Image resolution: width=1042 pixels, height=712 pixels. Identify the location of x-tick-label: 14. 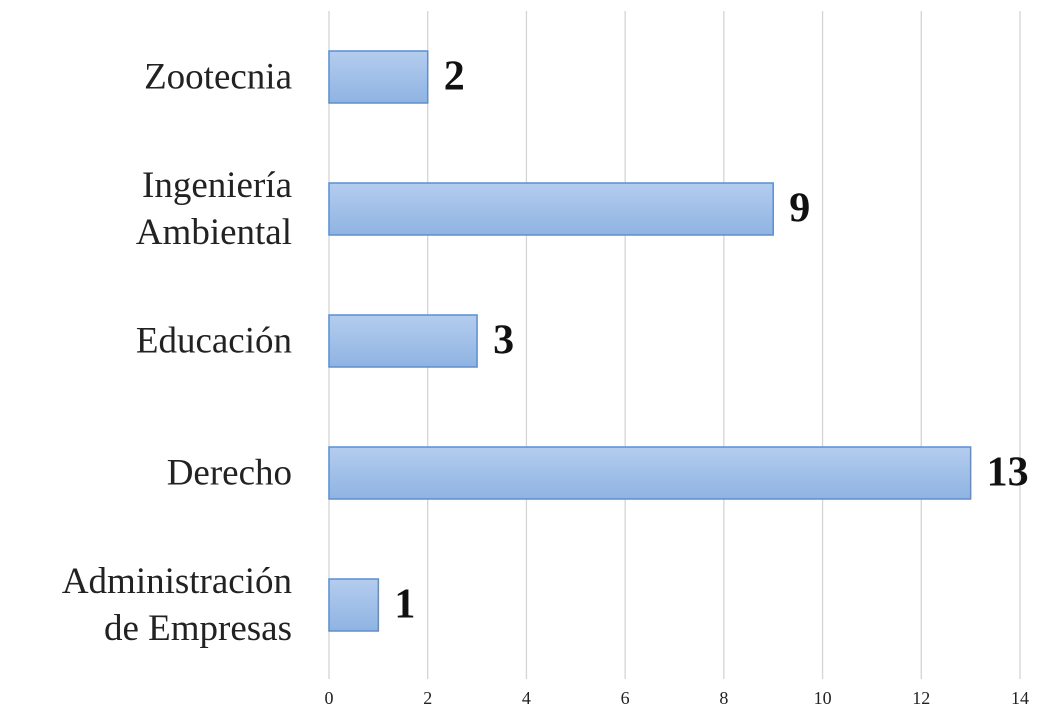
(1020, 698).